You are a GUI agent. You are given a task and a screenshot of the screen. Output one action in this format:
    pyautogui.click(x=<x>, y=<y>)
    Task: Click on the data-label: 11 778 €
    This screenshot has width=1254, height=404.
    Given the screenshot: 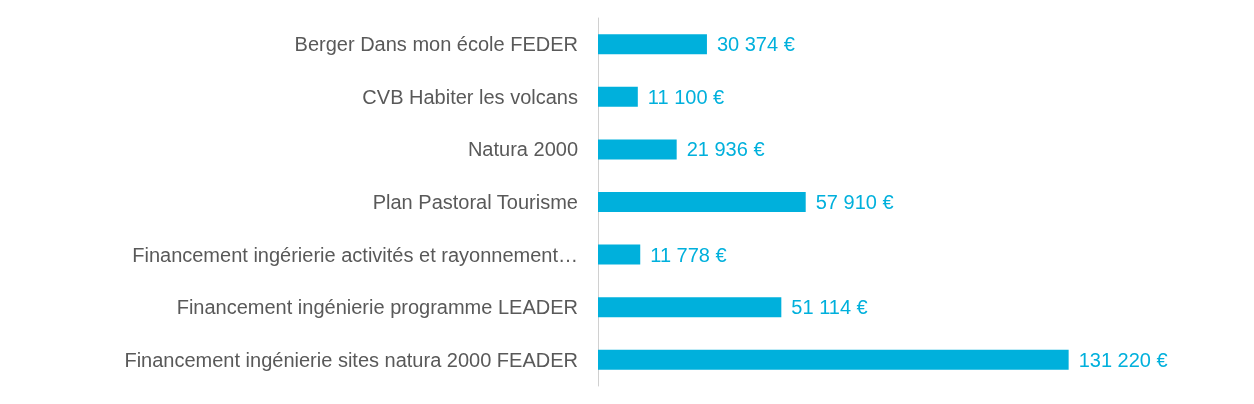 What is the action you would take?
    pyautogui.click(x=688, y=254)
    